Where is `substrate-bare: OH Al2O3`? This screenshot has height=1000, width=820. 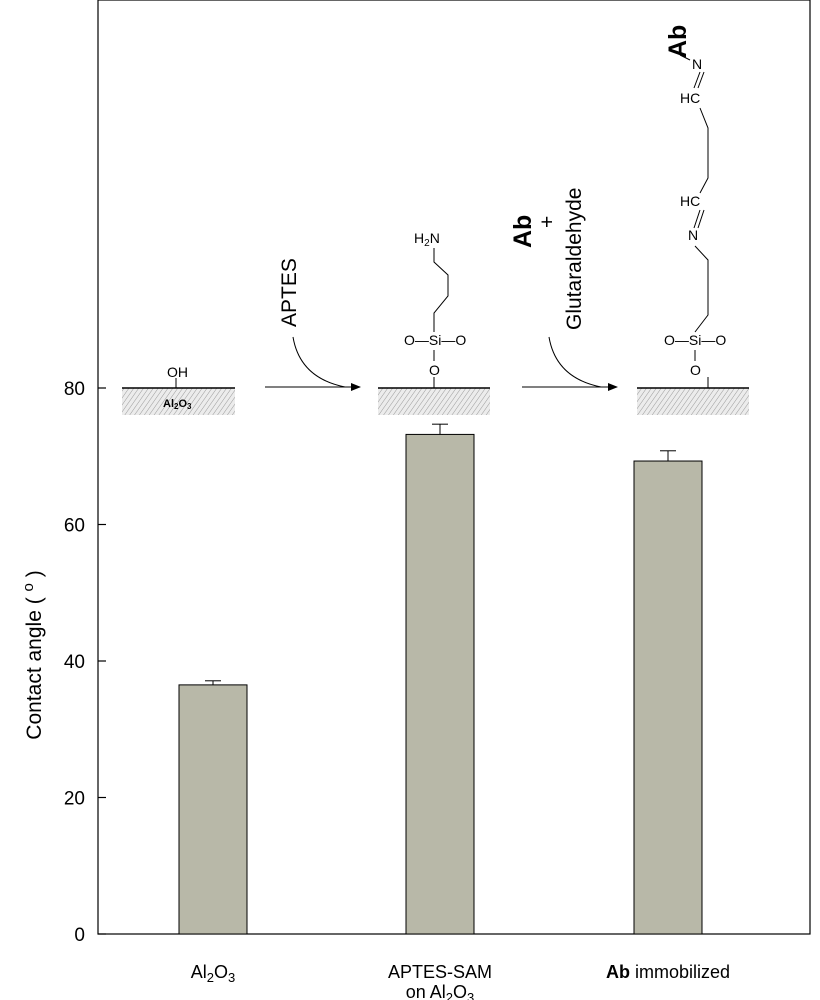
substrate-bare: OH Al2O3 is located at coordinates (178, 389).